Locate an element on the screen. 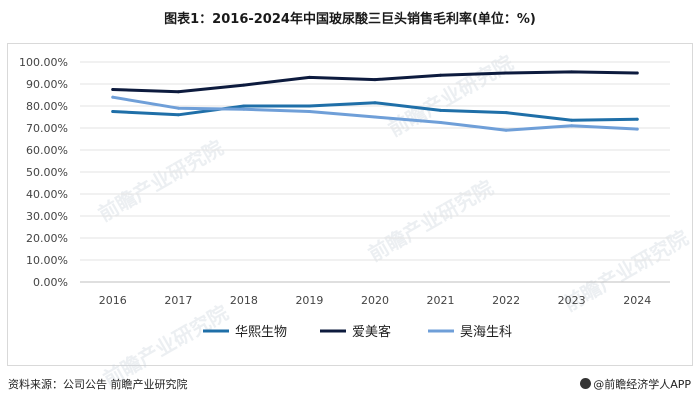 The image size is (700, 401). series-line is located at coordinates (375, 82).